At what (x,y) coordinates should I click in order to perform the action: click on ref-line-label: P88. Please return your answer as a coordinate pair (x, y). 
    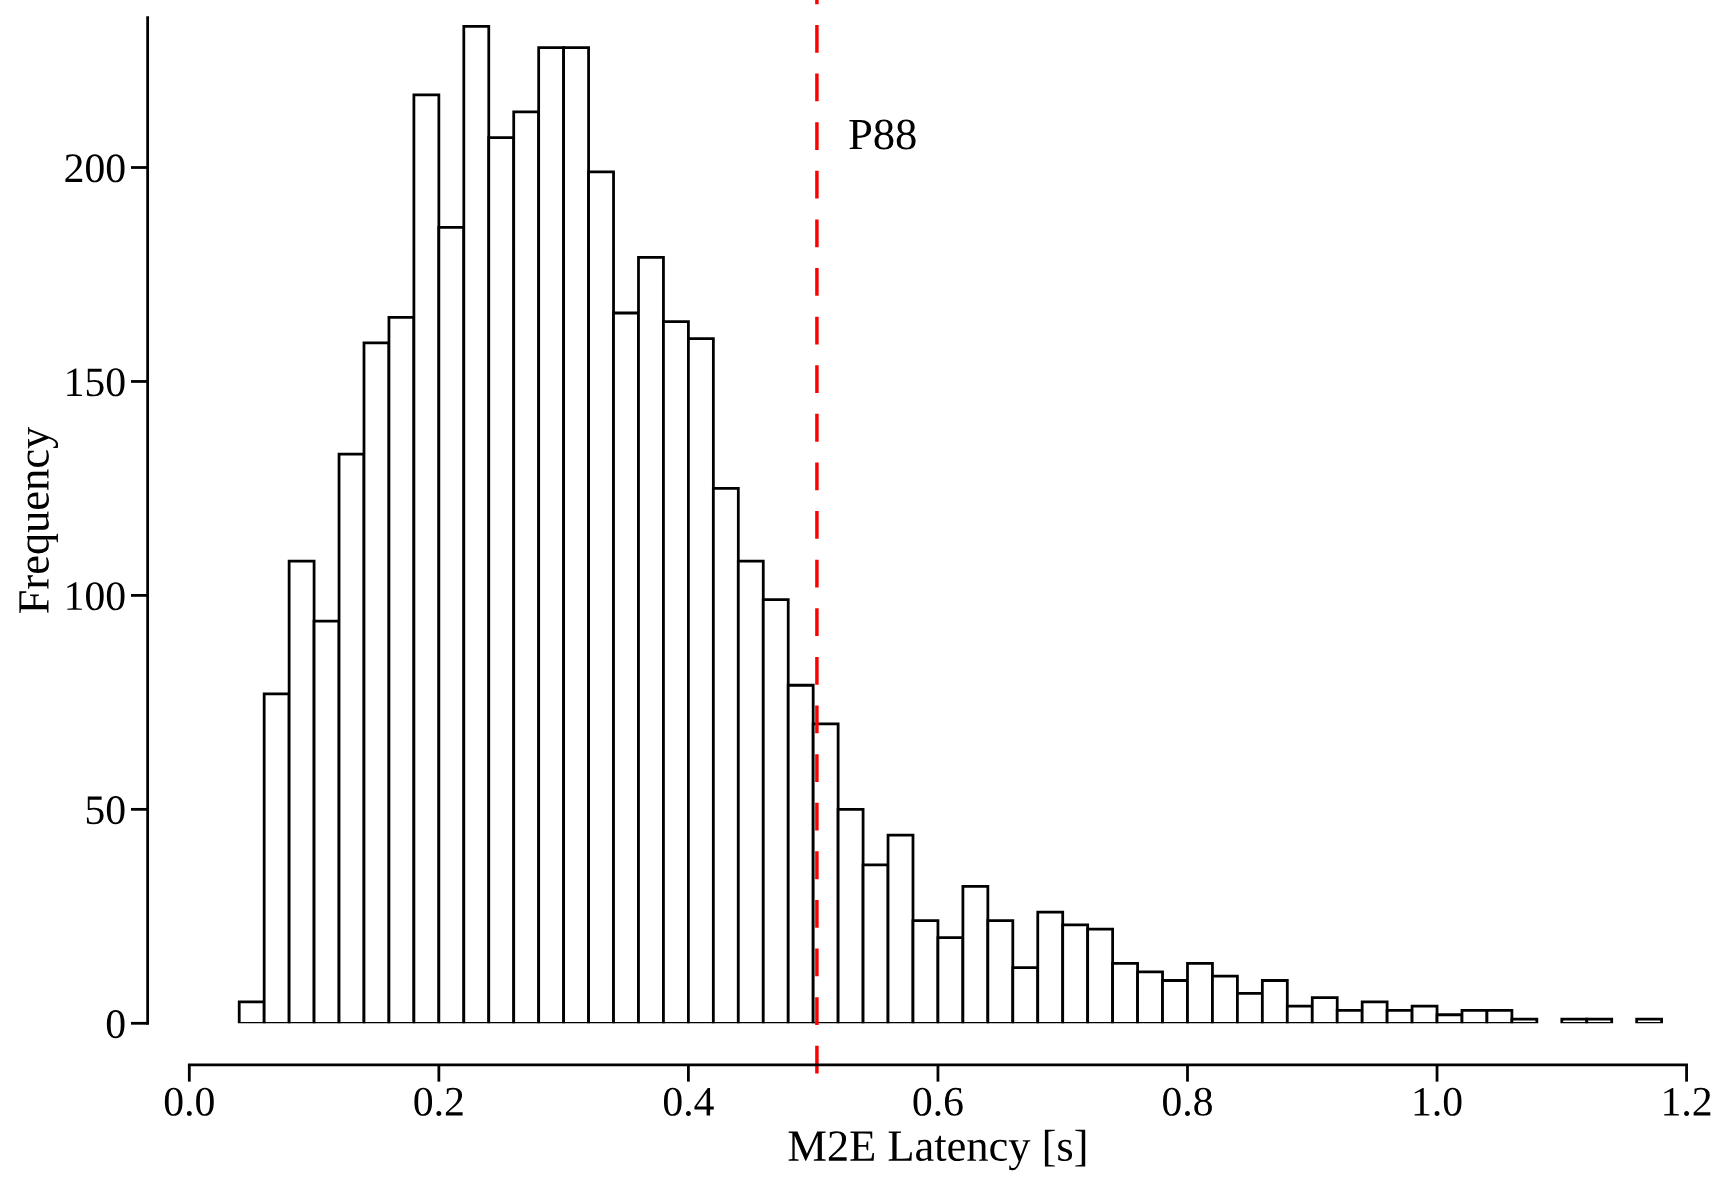
    Looking at the image, I should click on (882, 134).